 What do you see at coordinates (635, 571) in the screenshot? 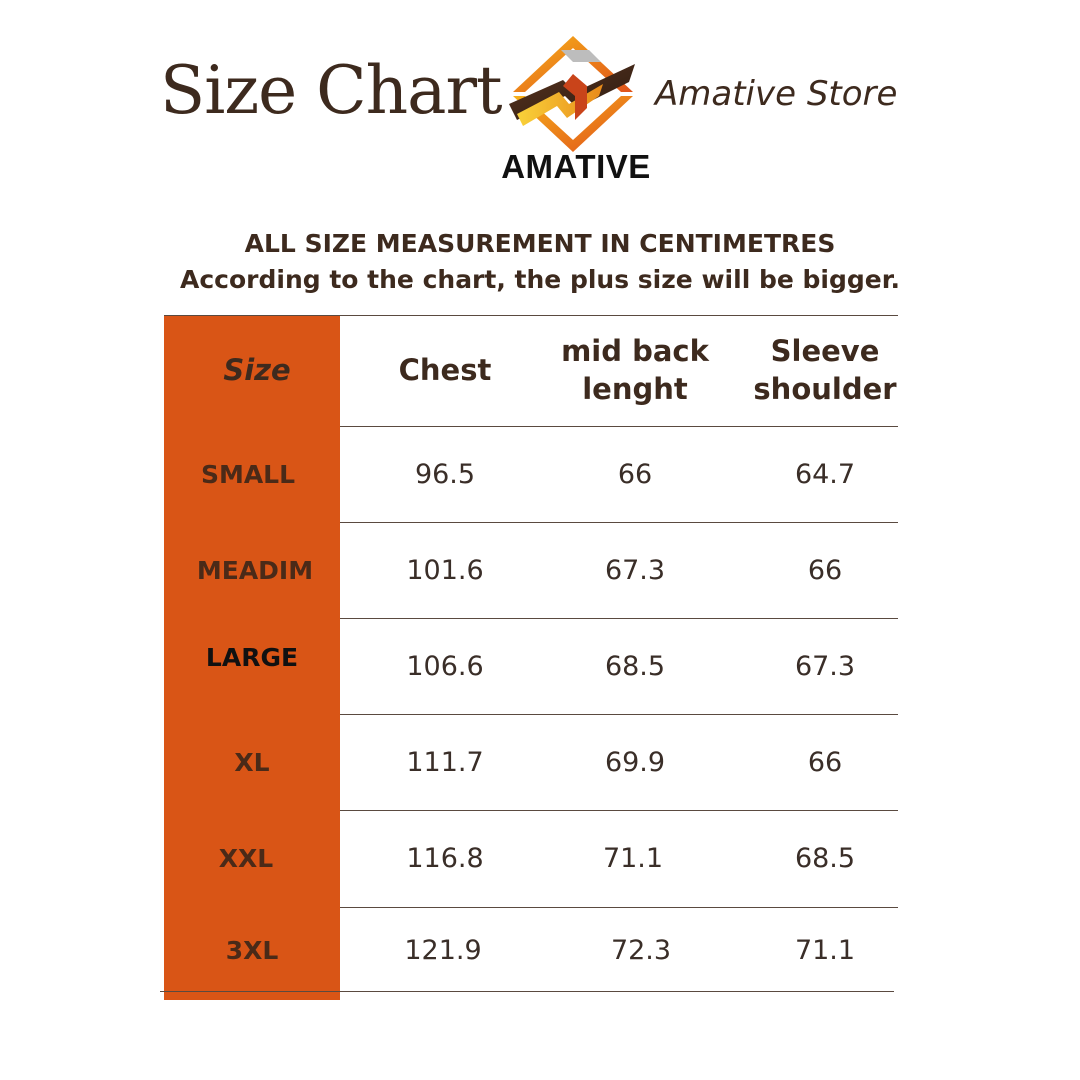
I see `mid-back-value: 67.3` at bounding box center [635, 571].